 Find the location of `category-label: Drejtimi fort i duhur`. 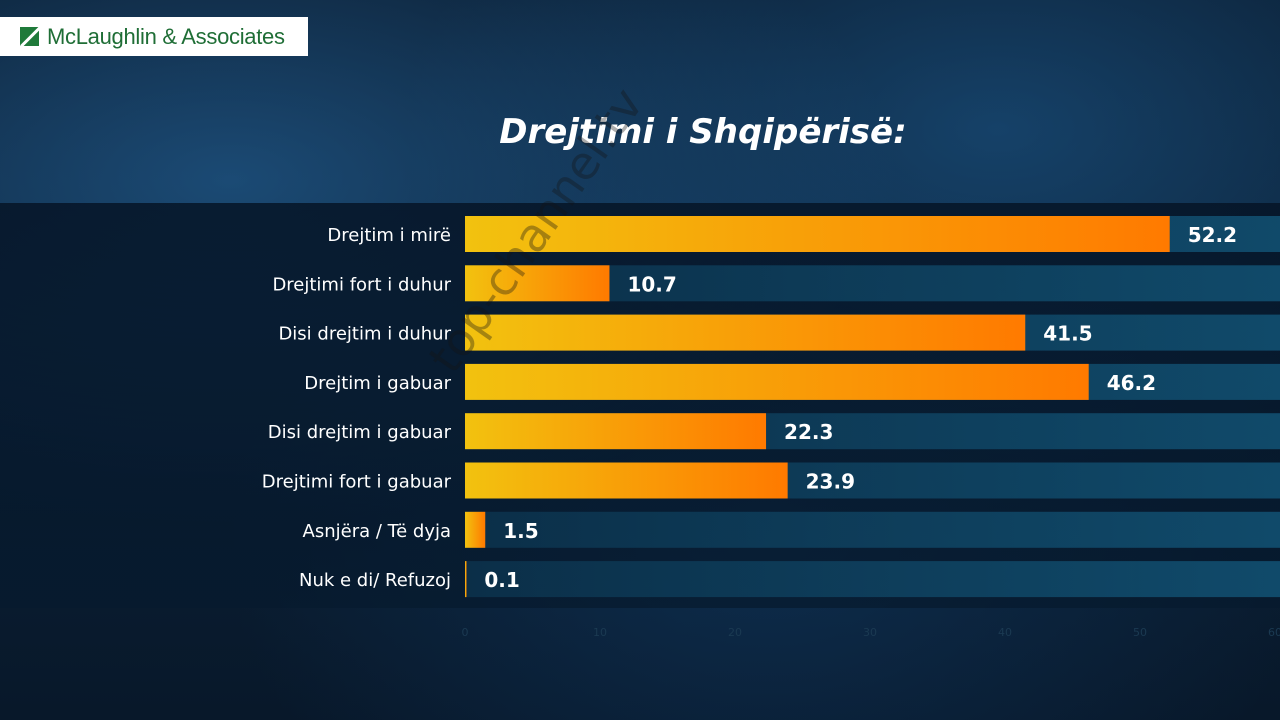

category-label: Drejtimi fort i duhur is located at coordinates (361, 284).